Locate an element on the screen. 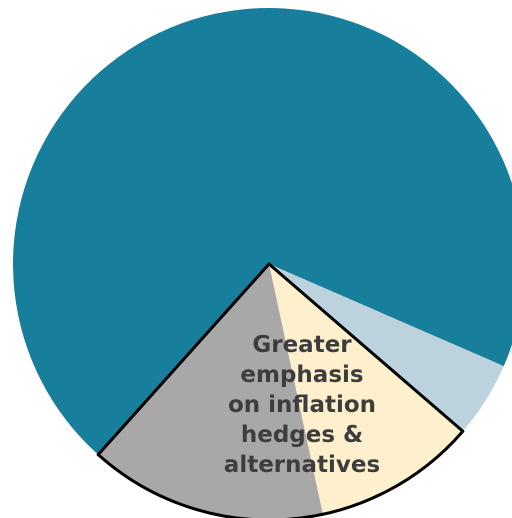 The width and height of the screenshot is (512, 518). highlight-label-line: emphasis is located at coordinates (301, 375).